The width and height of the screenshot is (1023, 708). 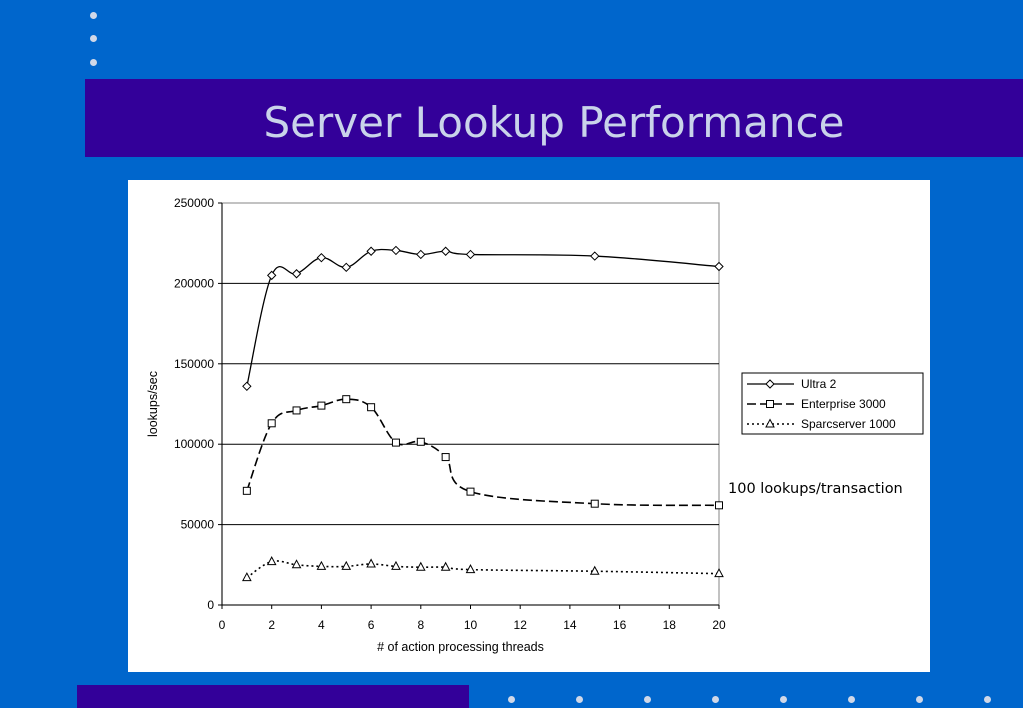 I want to click on y-tick-label: 0, so click(x=210, y=605).